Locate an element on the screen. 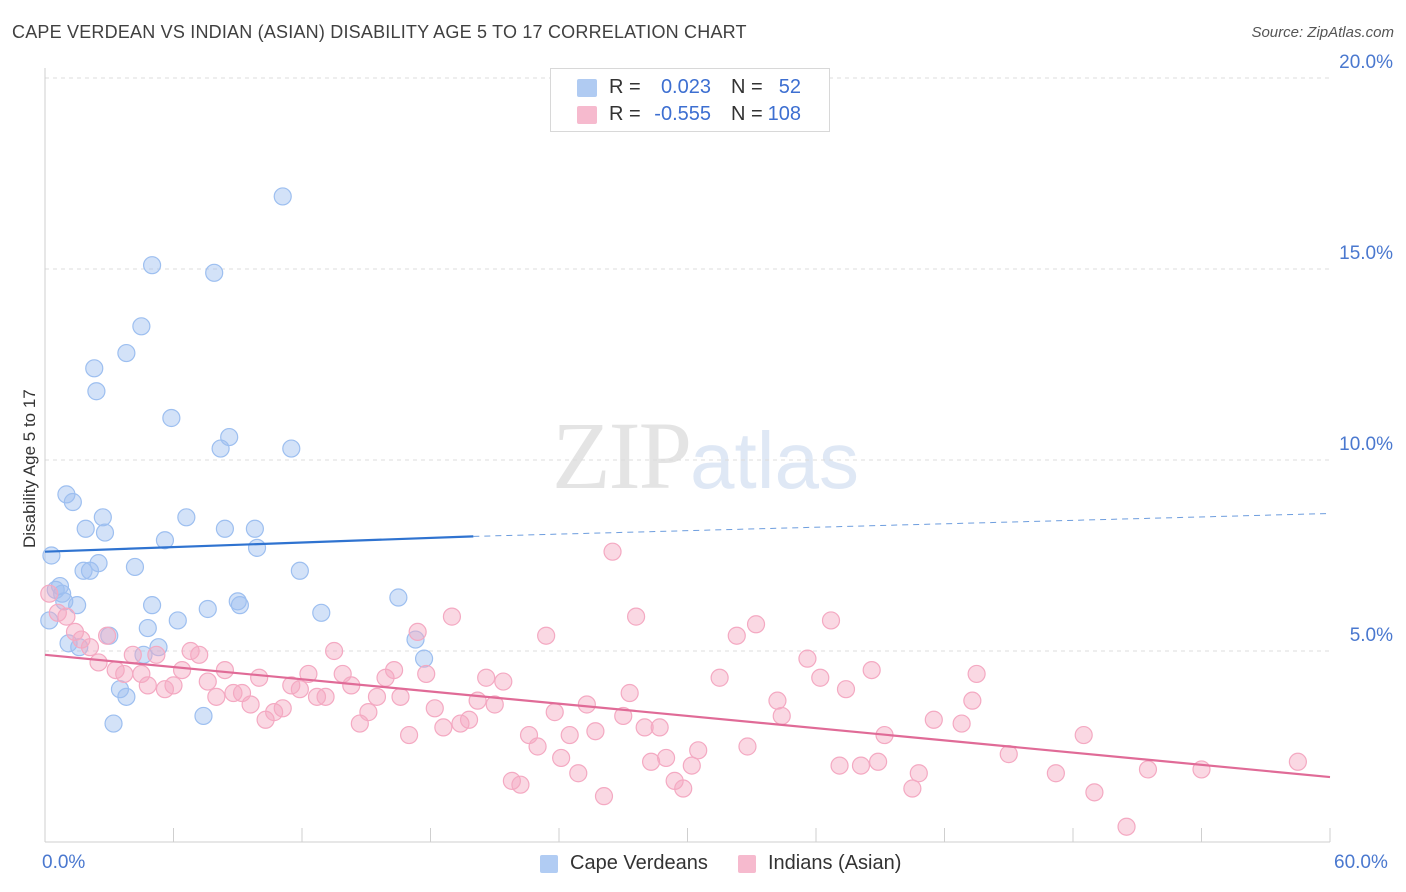 The height and width of the screenshot is (892, 1406). legend-row-indian-asian: R = -0.555 N = 108 is located at coordinates (690, 114).